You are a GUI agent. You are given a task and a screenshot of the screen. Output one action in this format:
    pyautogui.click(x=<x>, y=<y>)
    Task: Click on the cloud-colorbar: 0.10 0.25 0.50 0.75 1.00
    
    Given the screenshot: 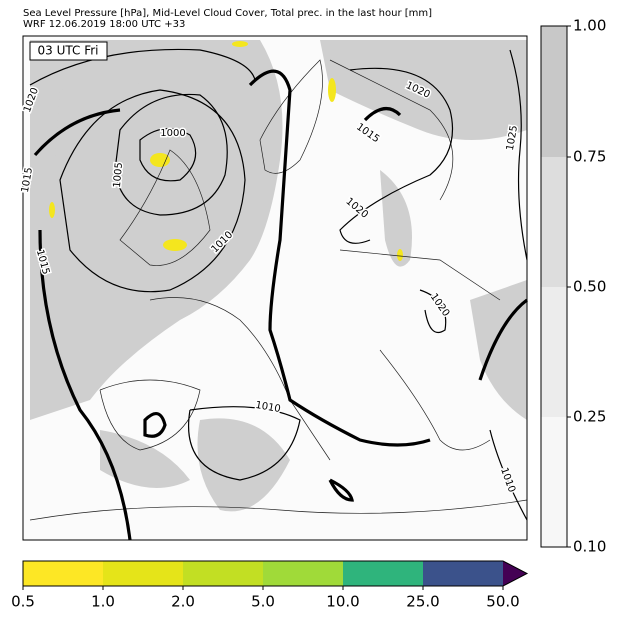 What is the action you would take?
    pyautogui.click(x=573, y=286)
    